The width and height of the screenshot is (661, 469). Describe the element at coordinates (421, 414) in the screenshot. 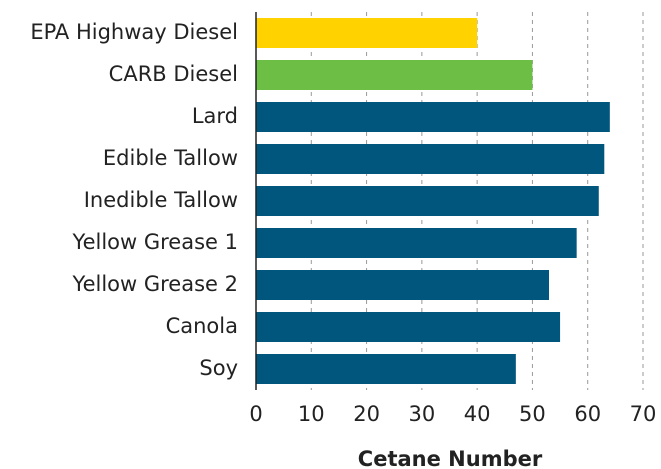

I see `x-tick-label: 30` at that location.